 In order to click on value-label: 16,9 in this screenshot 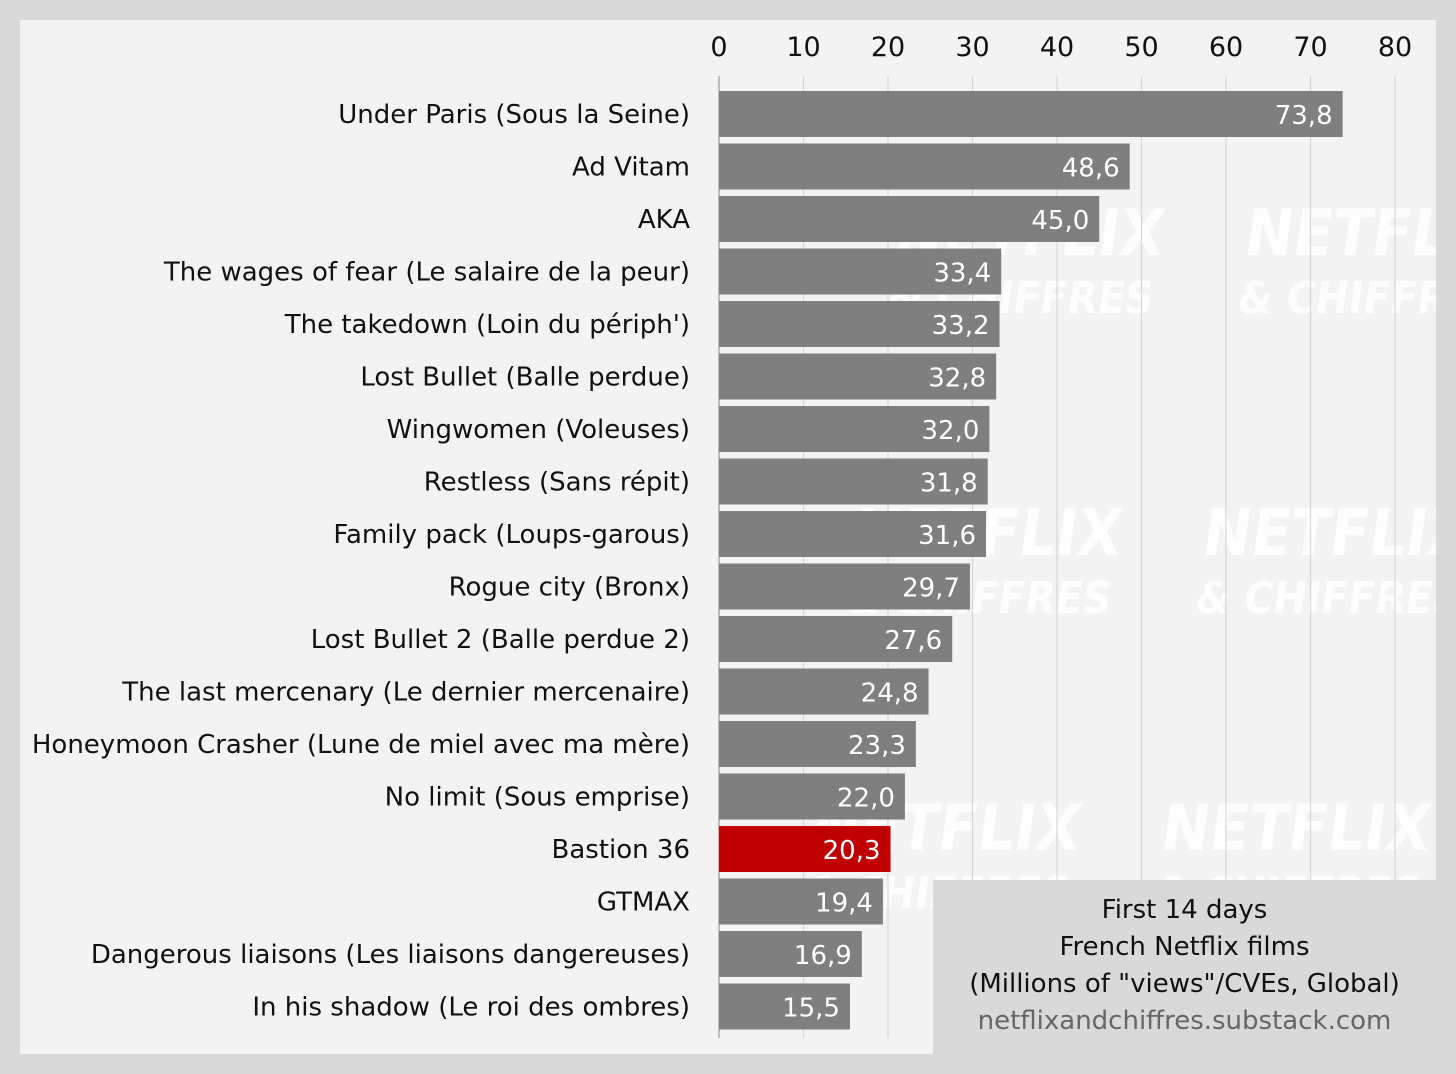, I will do `click(823, 956)`.